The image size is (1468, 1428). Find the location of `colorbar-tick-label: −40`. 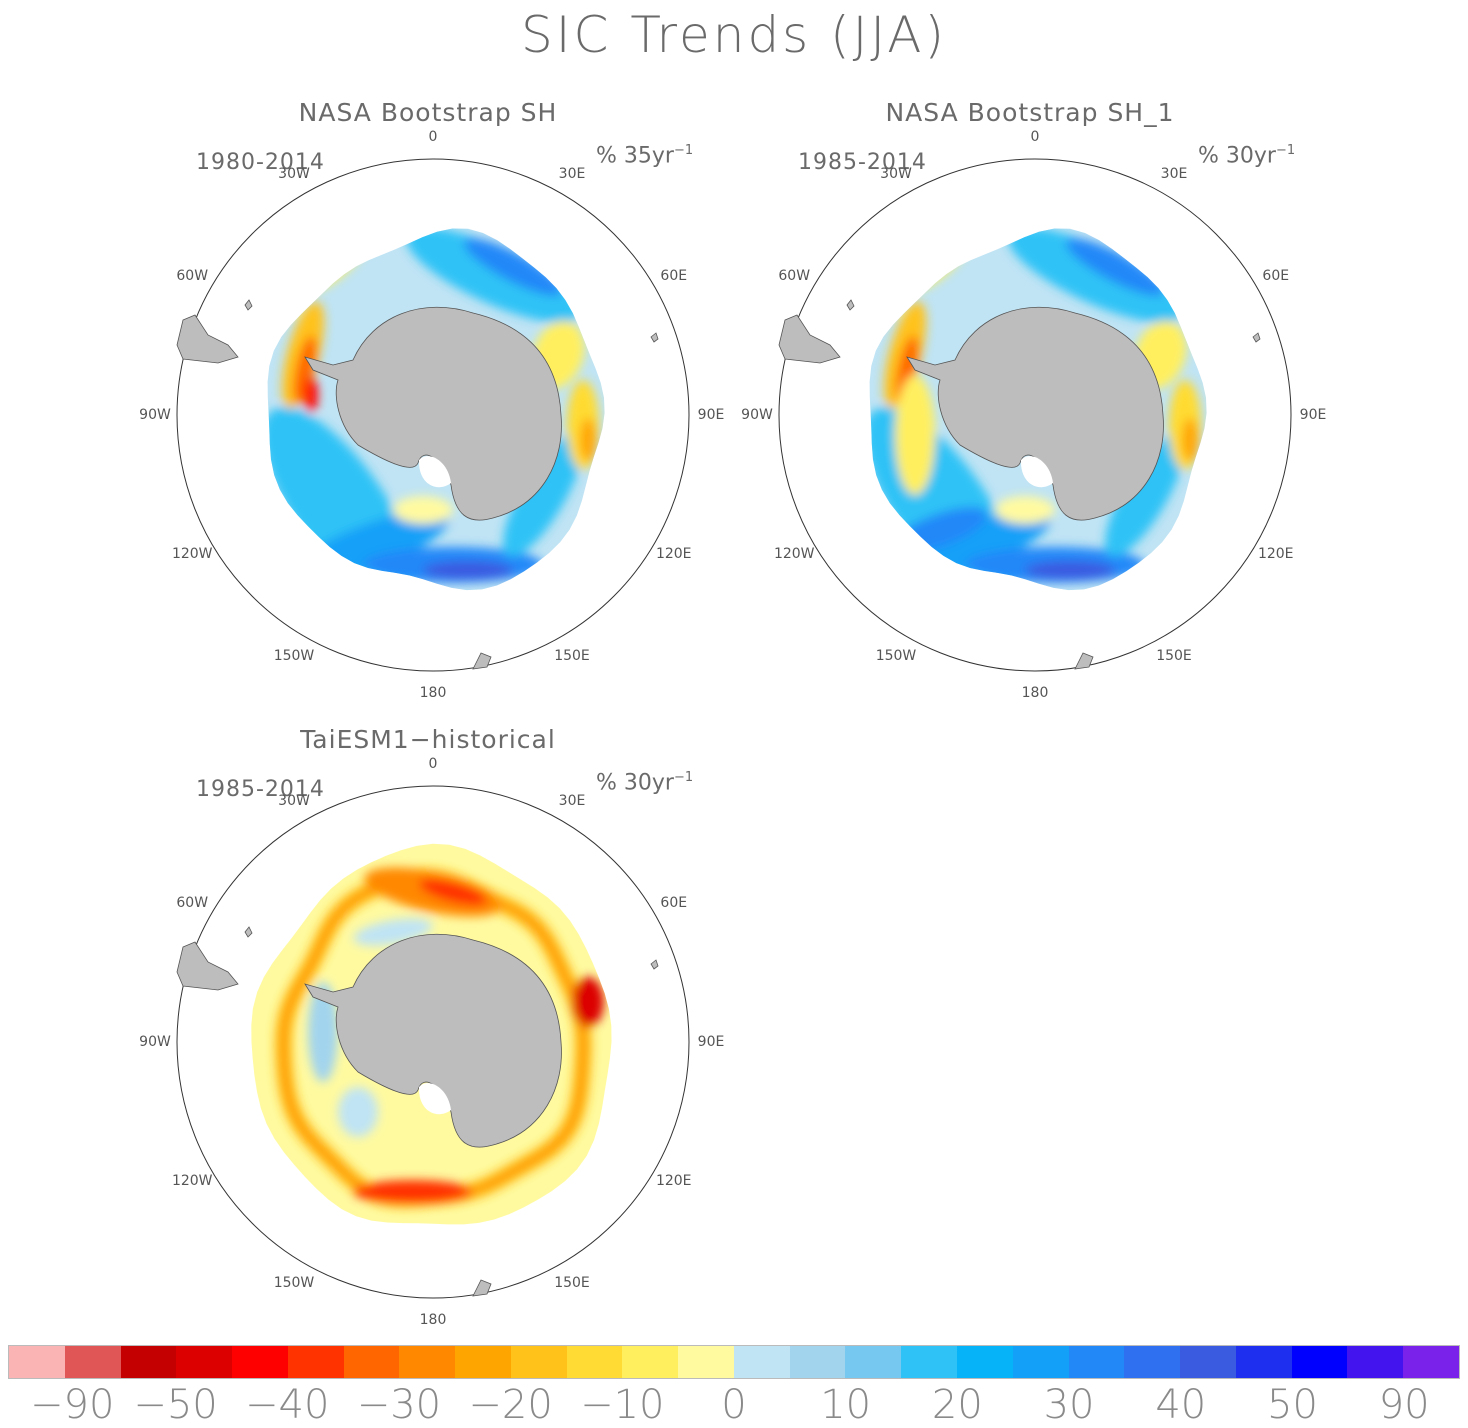

colorbar-tick-label: −40 is located at coordinates (287, 1405).